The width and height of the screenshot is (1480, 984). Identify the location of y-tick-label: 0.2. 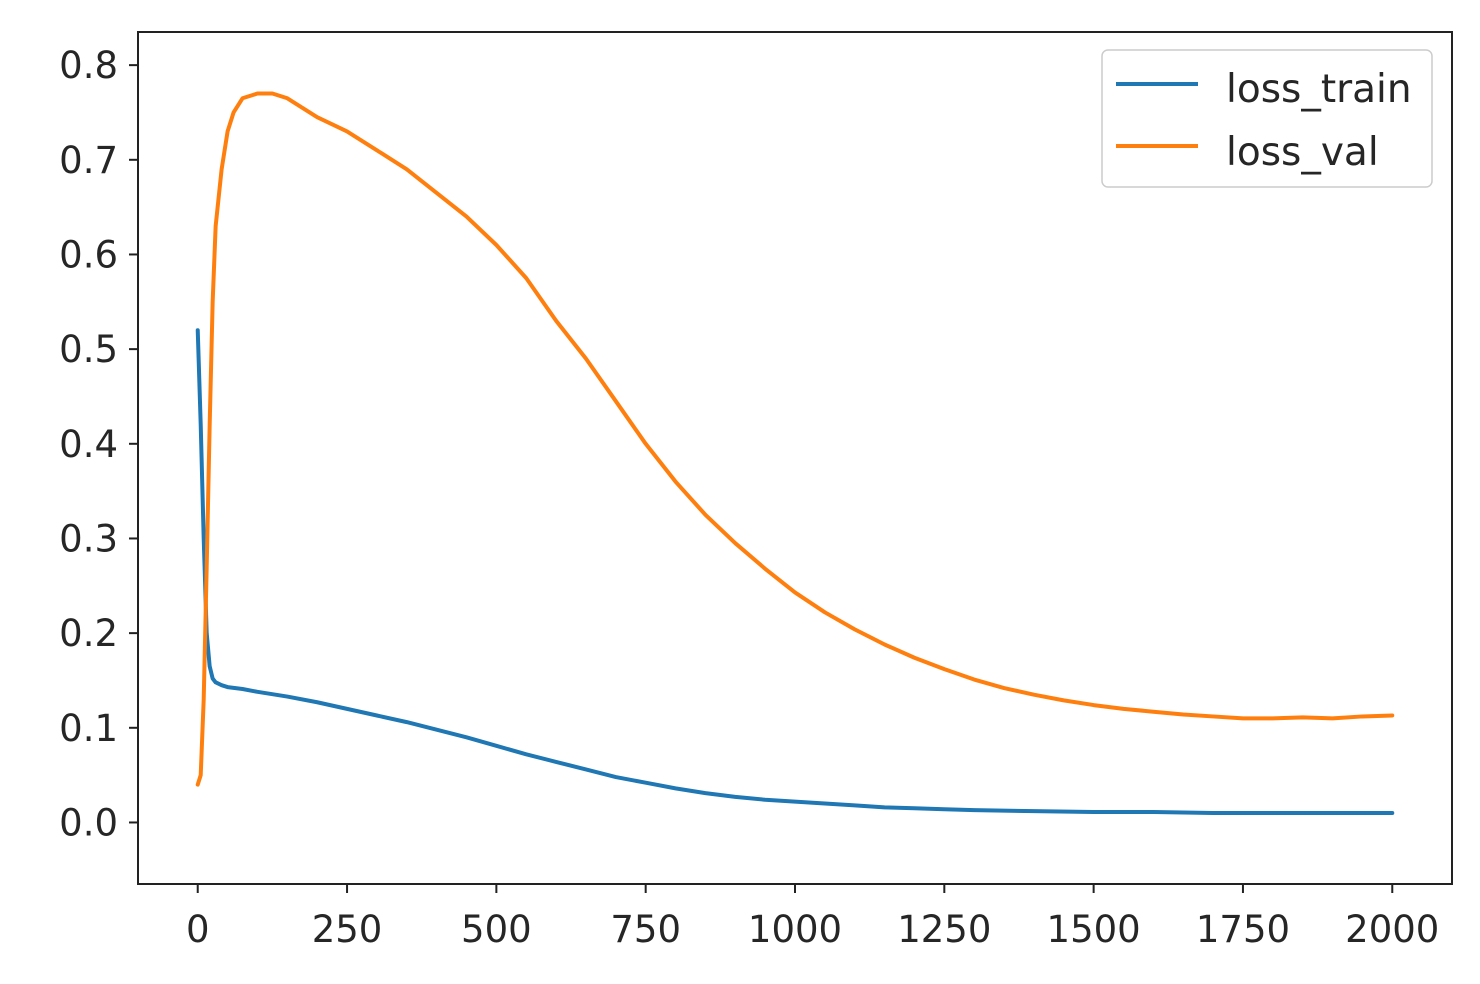
(88, 633).